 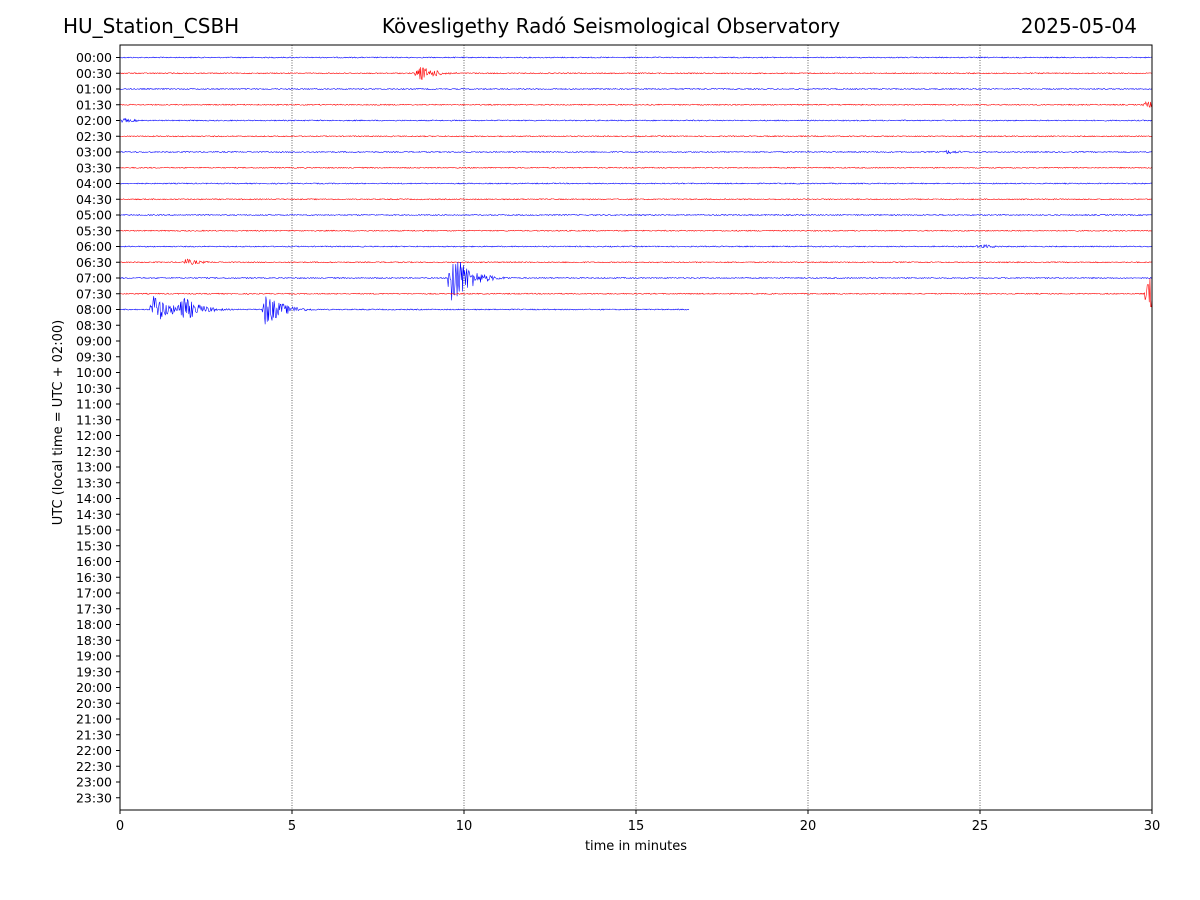 What do you see at coordinates (94, 482) in the screenshot?
I see `row-label: 13:30` at bounding box center [94, 482].